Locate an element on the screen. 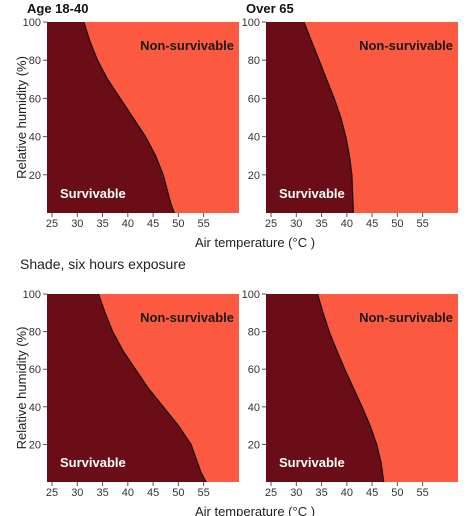  panel-2-x-tick-label: 55 is located at coordinates (423, 224).